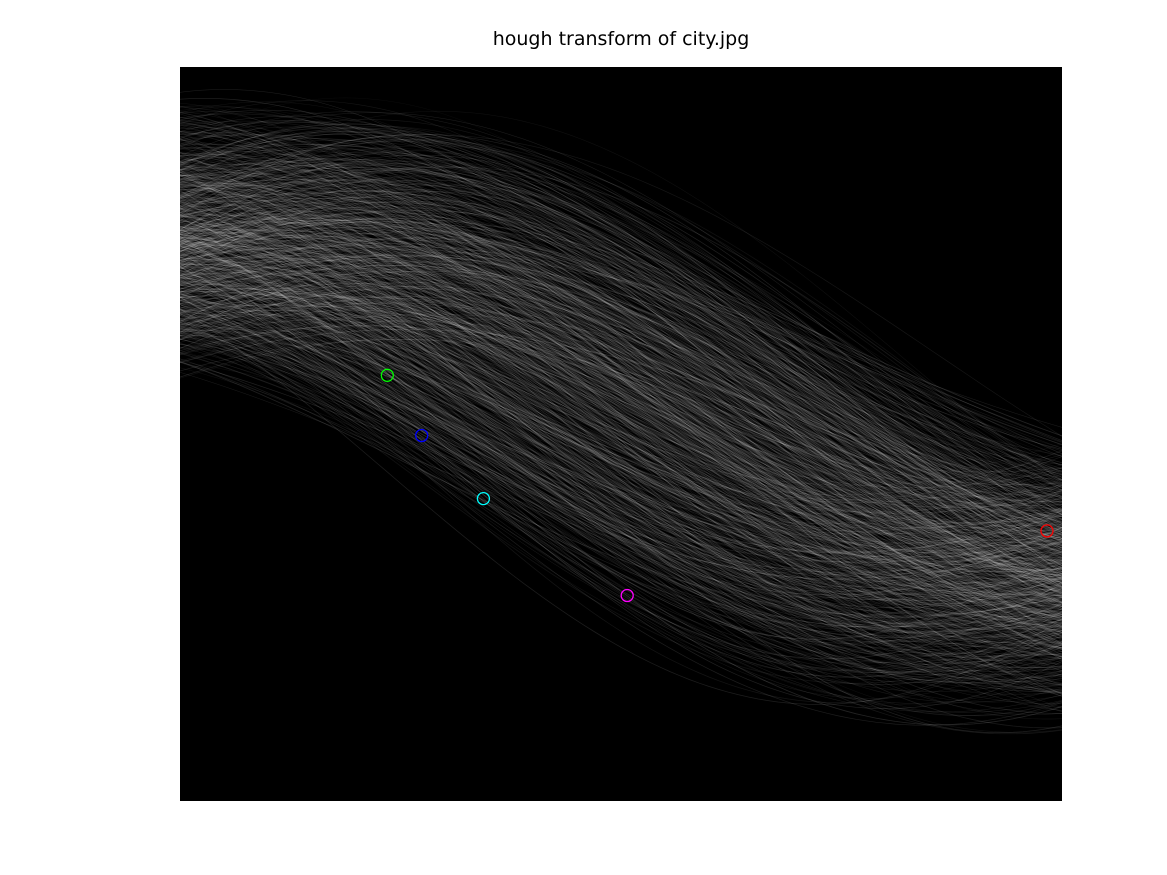 The image size is (1167, 875). What do you see at coordinates (621, 39) in the screenshot?
I see `chart-title: hough transform of city.jpg` at bounding box center [621, 39].